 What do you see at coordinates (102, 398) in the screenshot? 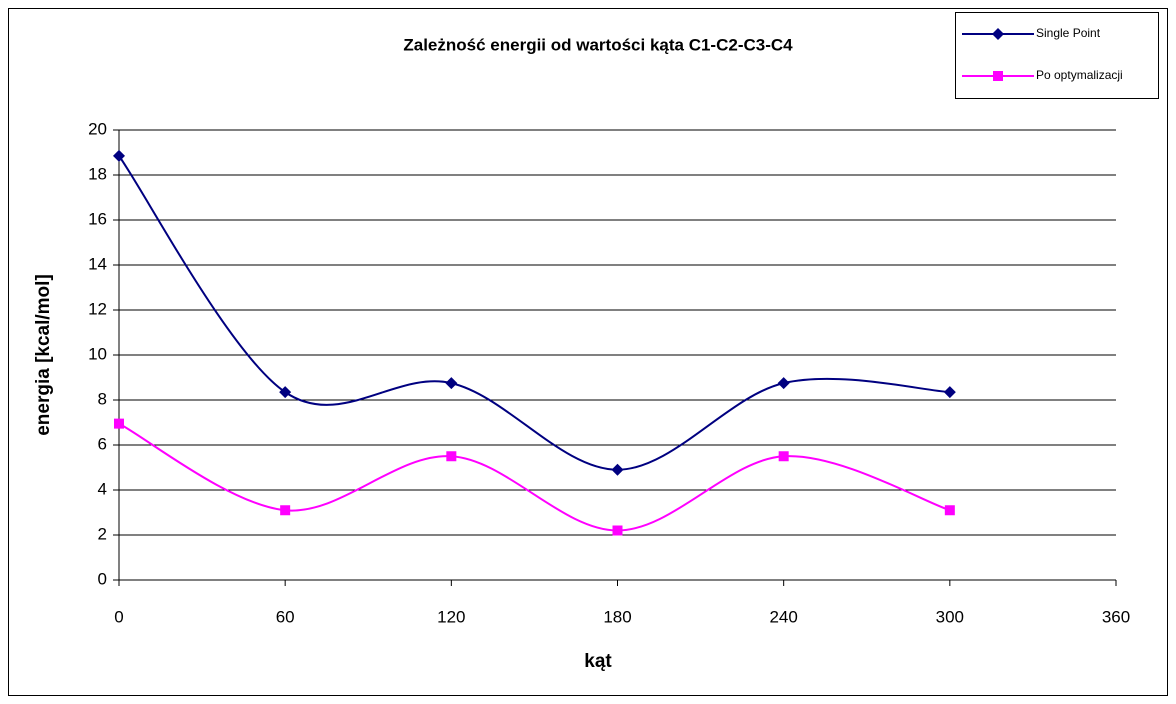
I see `y-tick-label: 8` at bounding box center [102, 398].